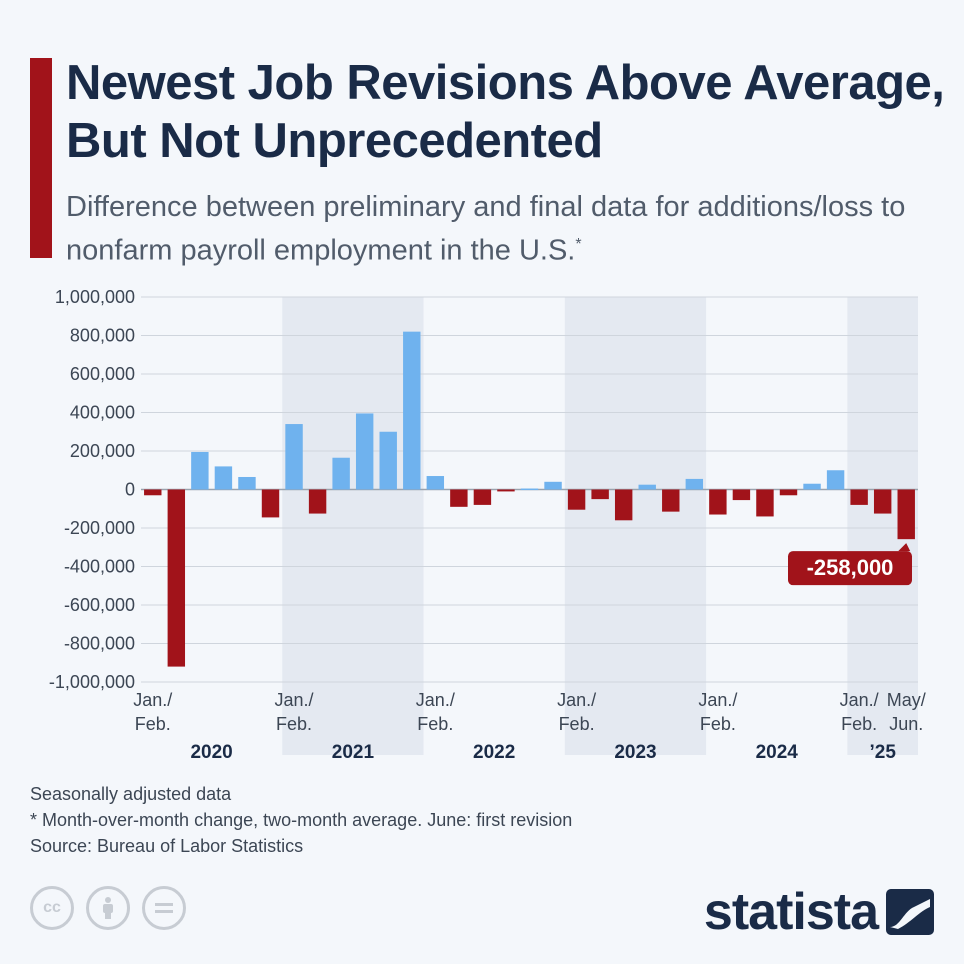  I want to click on callout-pointer, so click(904, 547).